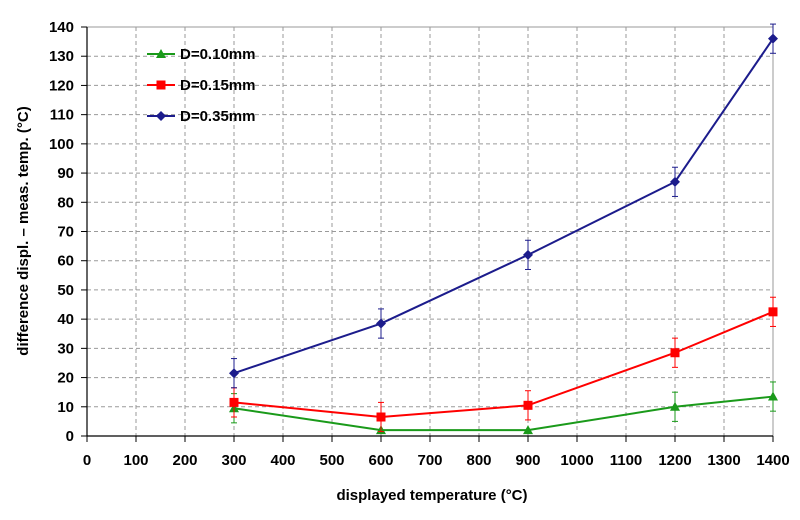 The height and width of the screenshot is (520, 800). What do you see at coordinates (527, 460) in the screenshot?
I see `x-tick-label: 900` at bounding box center [527, 460].